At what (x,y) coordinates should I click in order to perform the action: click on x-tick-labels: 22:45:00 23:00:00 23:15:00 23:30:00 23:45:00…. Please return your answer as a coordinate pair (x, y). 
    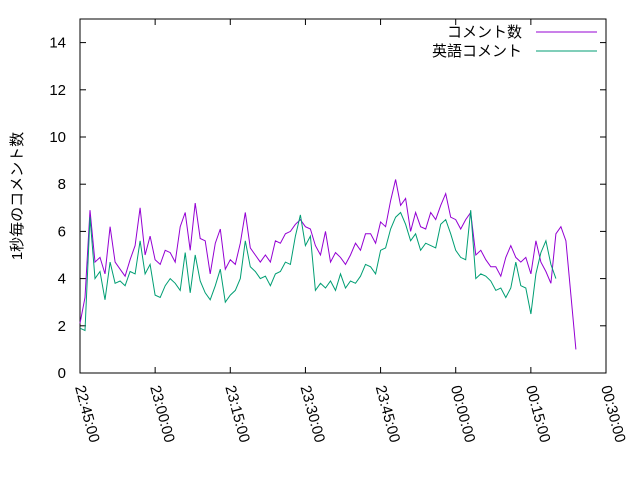
    Looking at the image, I should click on (350, 414).